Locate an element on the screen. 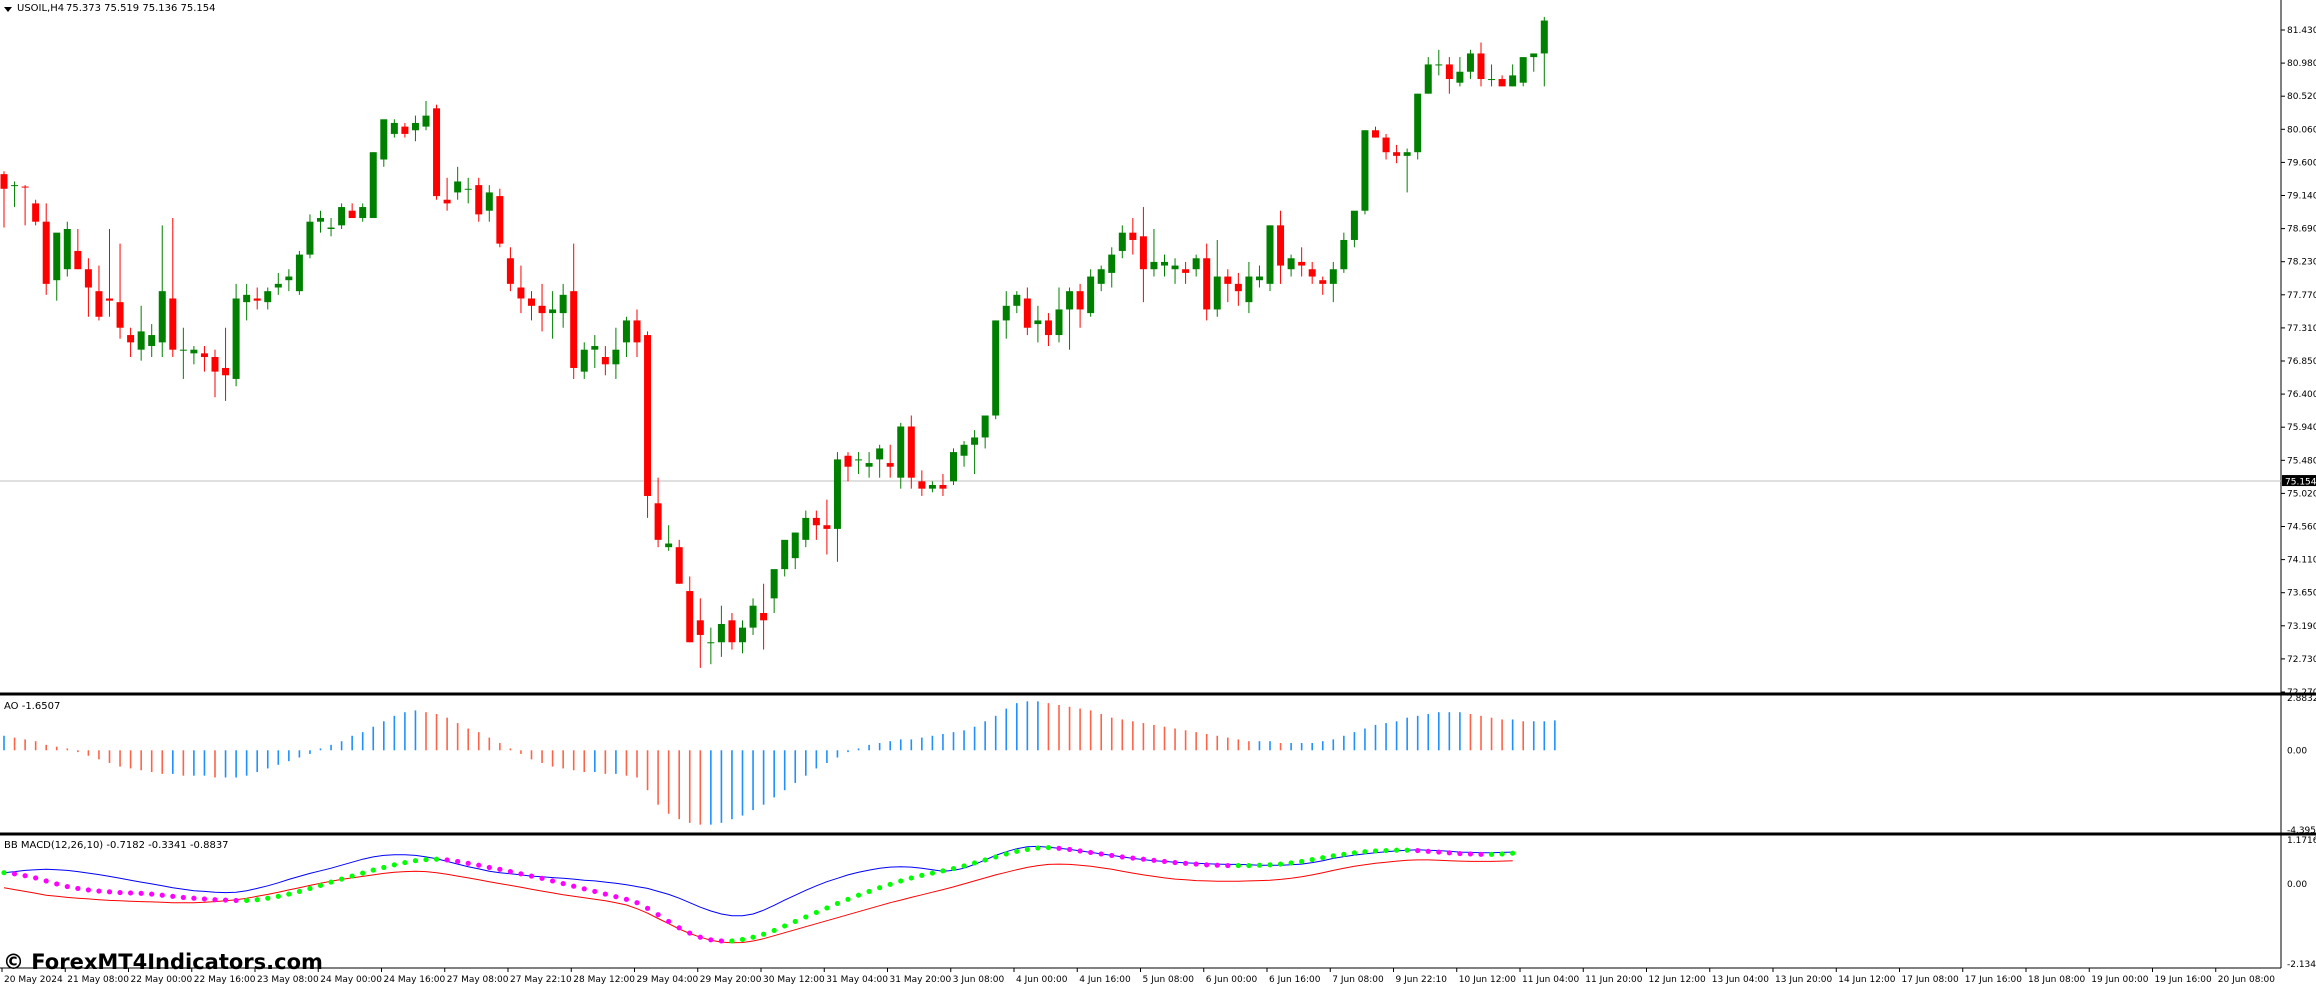 This screenshot has height=986, width=2316. price-tick-label: 74.110 is located at coordinates (2301, 561).